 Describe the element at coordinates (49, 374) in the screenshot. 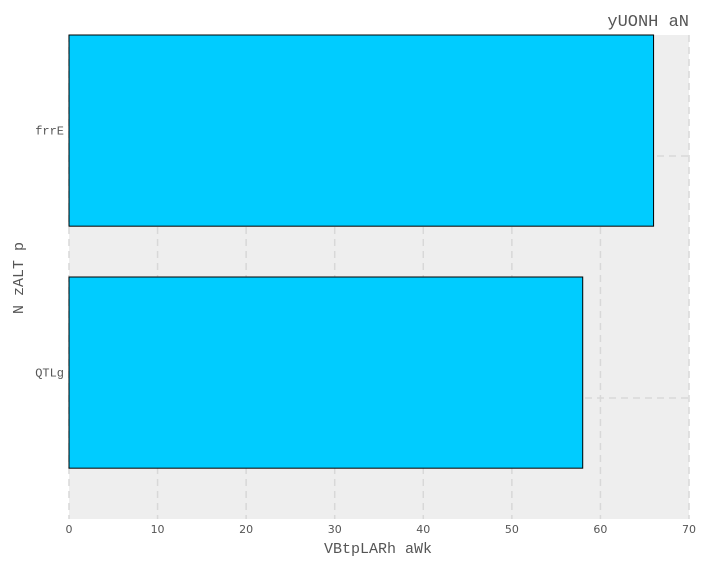

I see `y-tick-label: QTLg` at that location.